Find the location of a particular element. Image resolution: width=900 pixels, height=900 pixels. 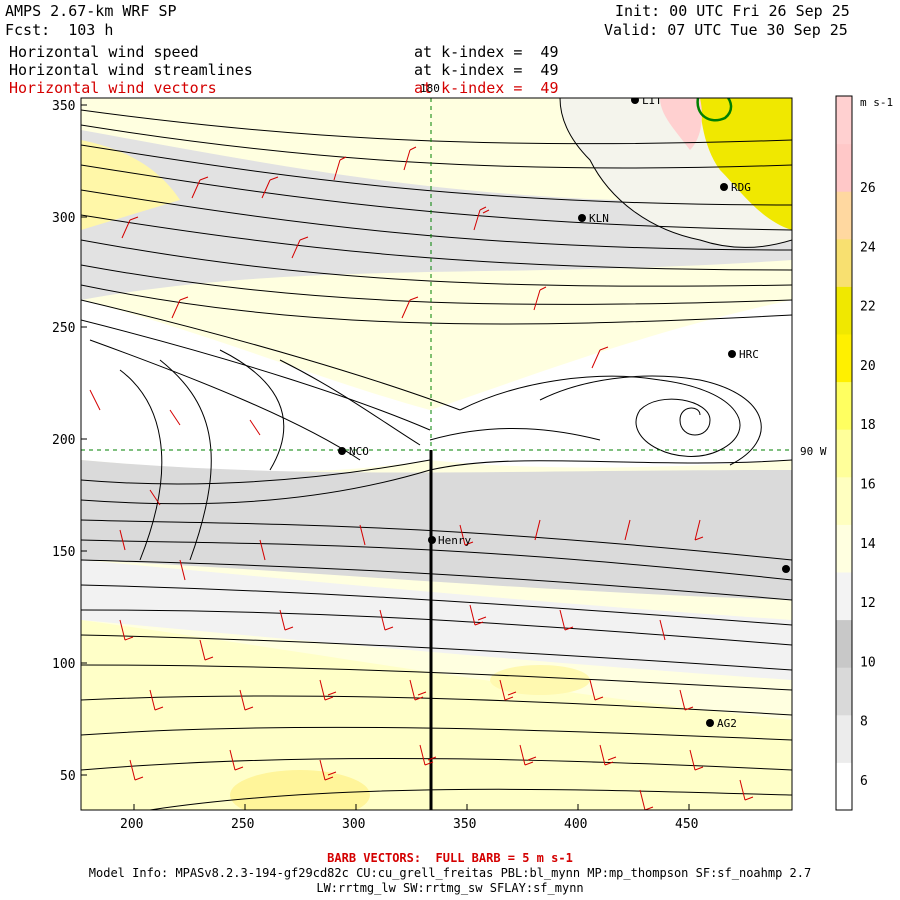

x-tick-400: 400 is located at coordinates (575, 824).